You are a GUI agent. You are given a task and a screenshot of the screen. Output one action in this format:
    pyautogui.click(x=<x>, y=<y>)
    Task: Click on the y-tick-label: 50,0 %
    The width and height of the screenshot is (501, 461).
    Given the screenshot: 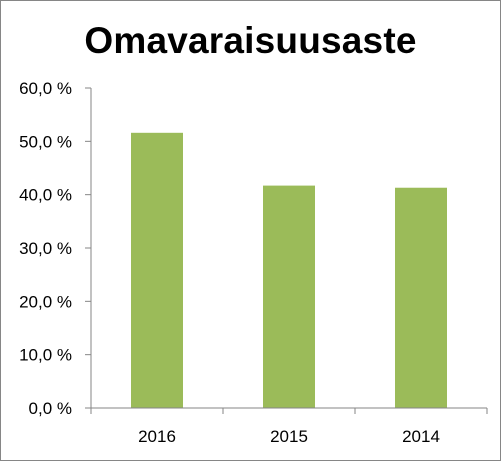 What is the action you would take?
    pyautogui.click(x=45, y=141)
    